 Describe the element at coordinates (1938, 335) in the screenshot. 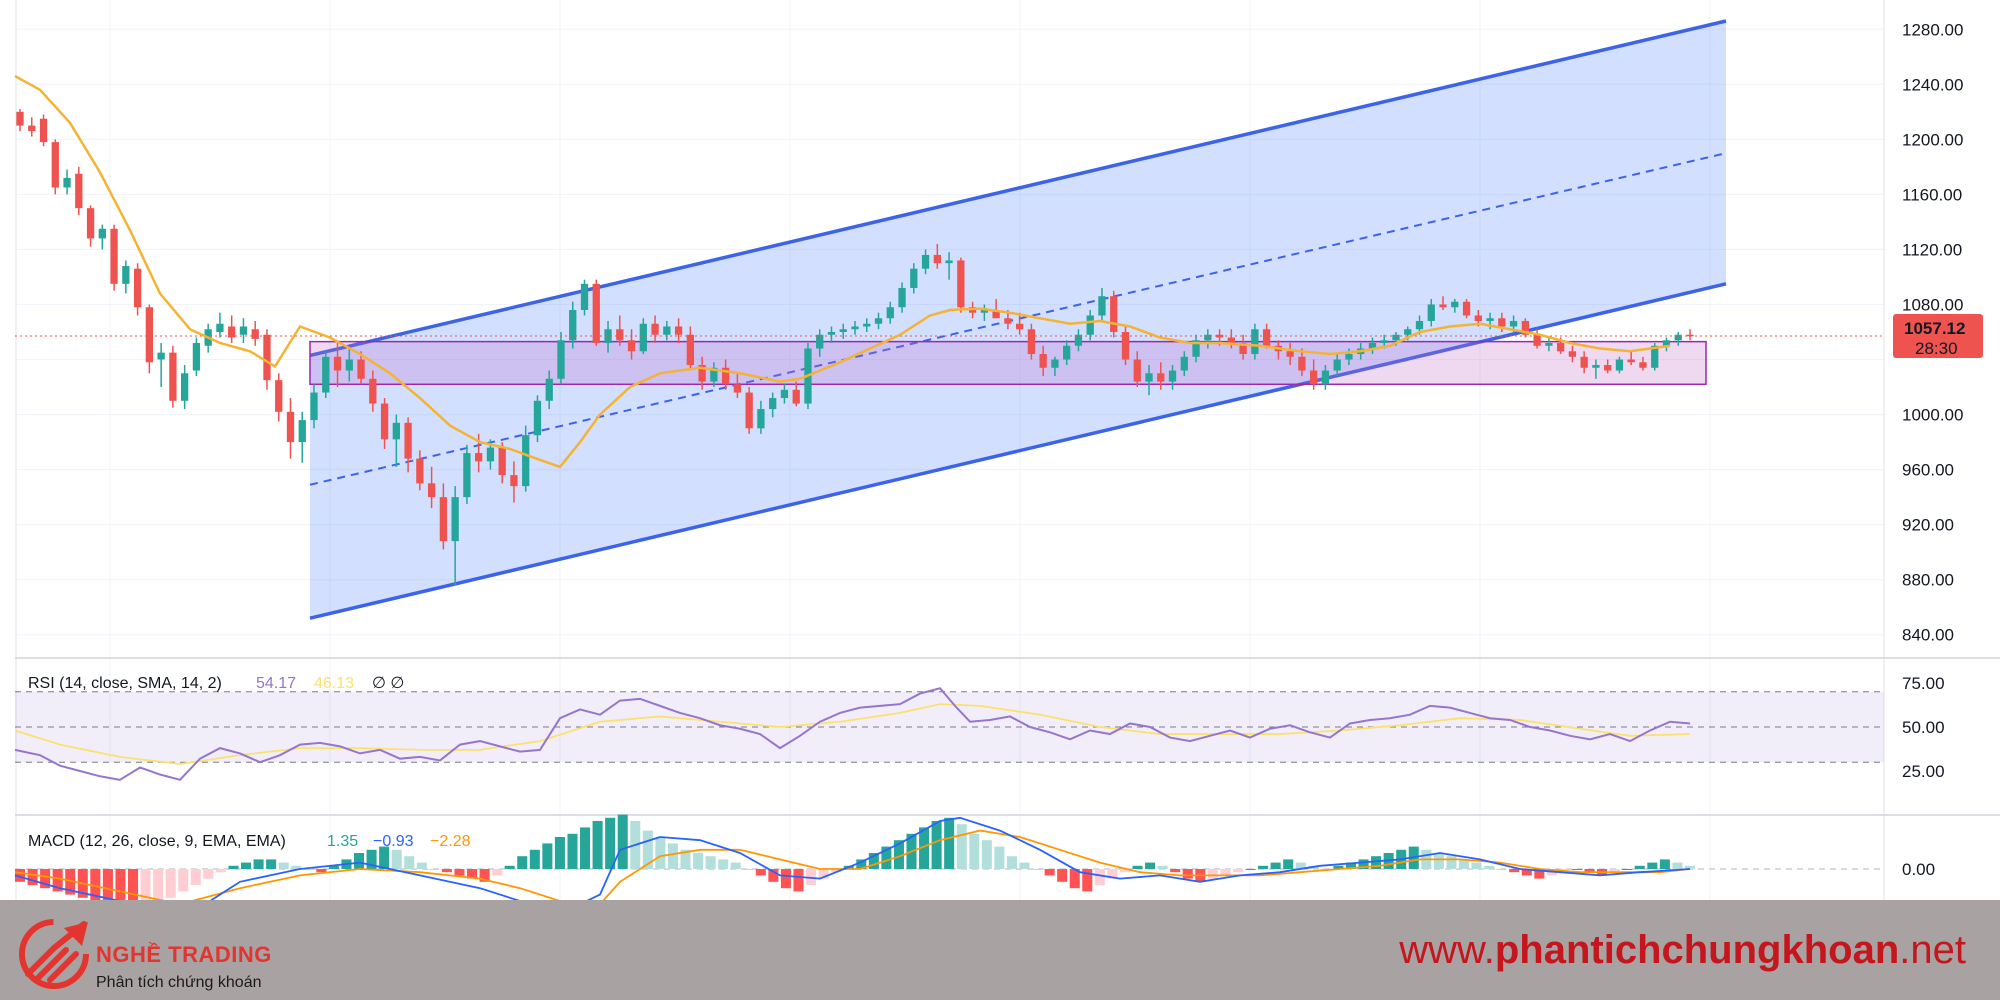

I see `last-price-badge` at that location.